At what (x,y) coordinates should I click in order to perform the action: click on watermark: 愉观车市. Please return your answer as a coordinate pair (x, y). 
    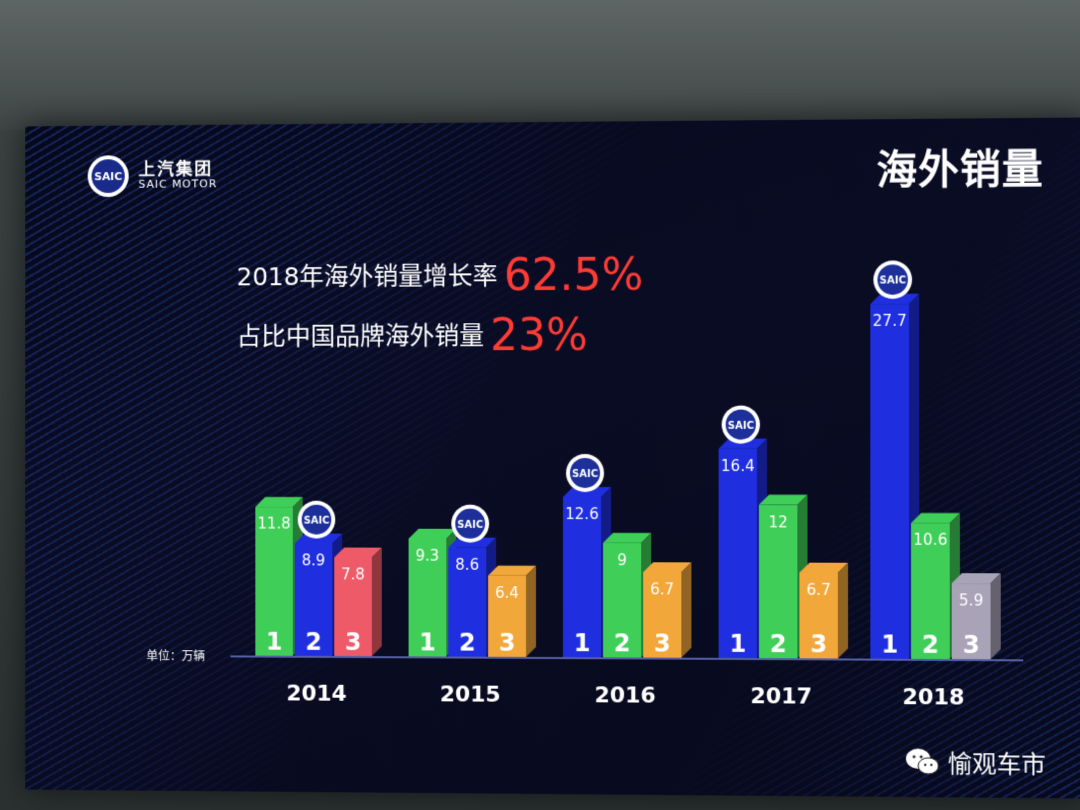
    Looking at the image, I should click on (975, 762).